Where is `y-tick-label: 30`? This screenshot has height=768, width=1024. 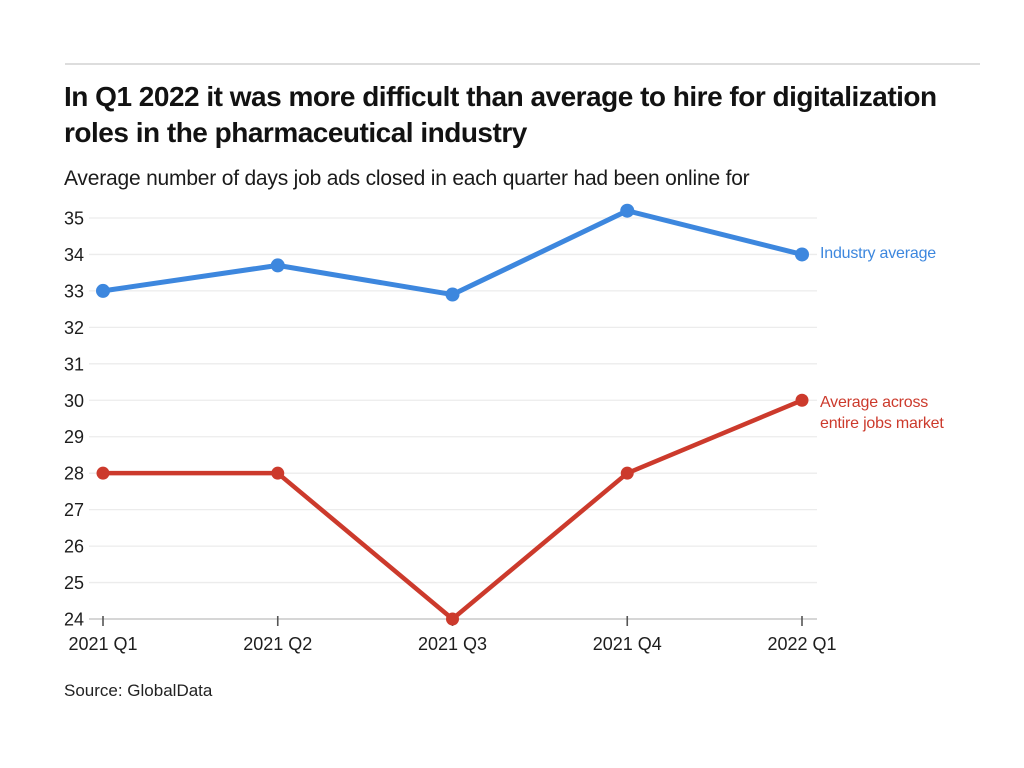 y-tick-label: 30 is located at coordinates (74, 401).